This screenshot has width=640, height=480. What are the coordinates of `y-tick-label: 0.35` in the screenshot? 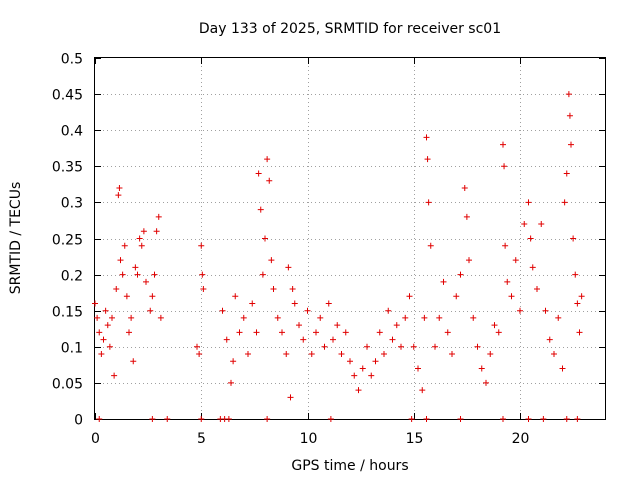 It's located at (67, 168).